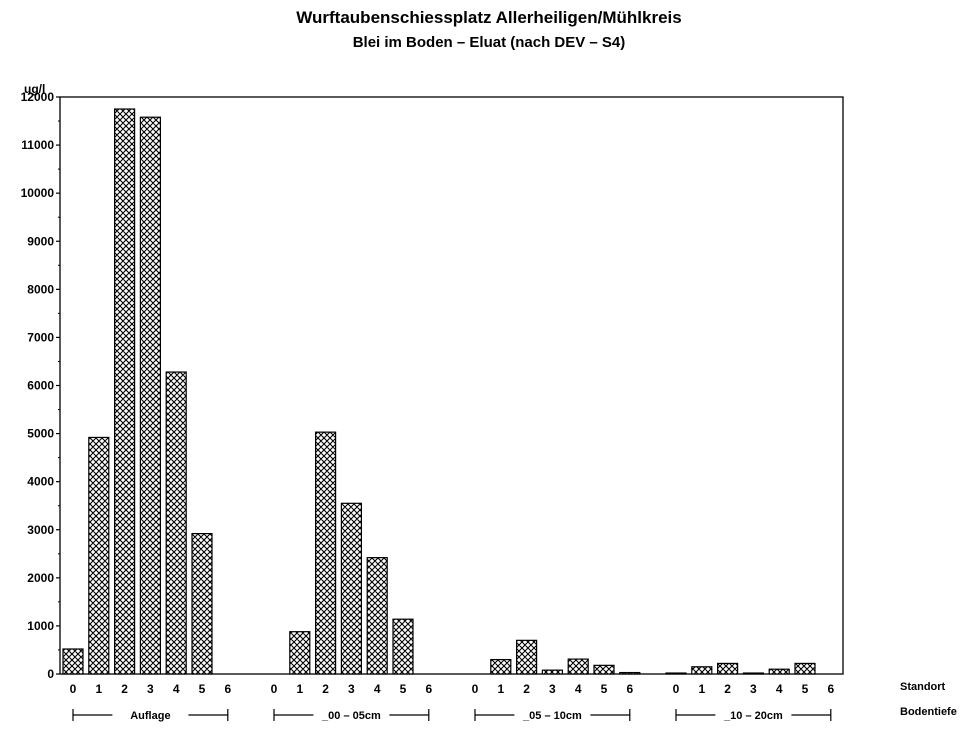  Describe the element at coordinates (34, 89) in the screenshot. I see `y-axis-label: ug/l` at that location.